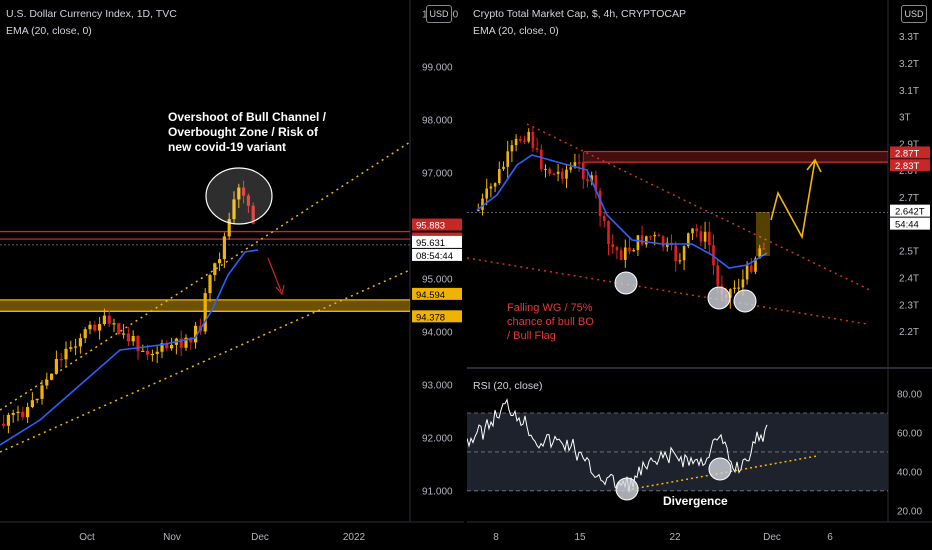  What do you see at coordinates (434, 256) in the screenshot?
I see `dxy-price-tag: 08:54:44` at bounding box center [434, 256].